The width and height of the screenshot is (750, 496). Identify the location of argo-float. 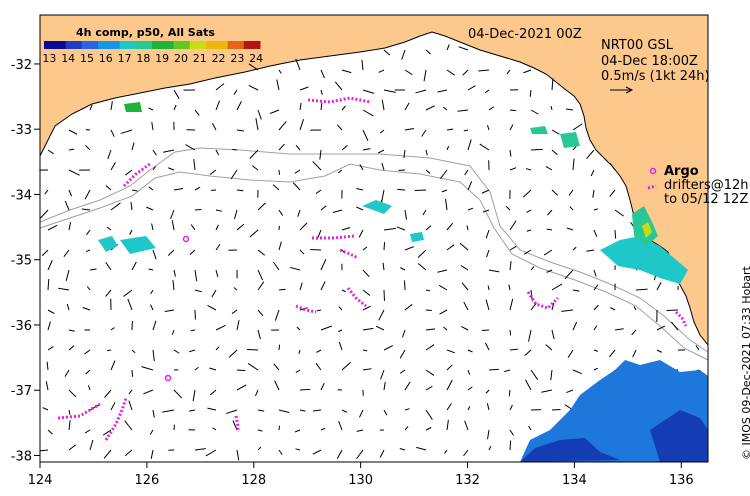
(168, 378).